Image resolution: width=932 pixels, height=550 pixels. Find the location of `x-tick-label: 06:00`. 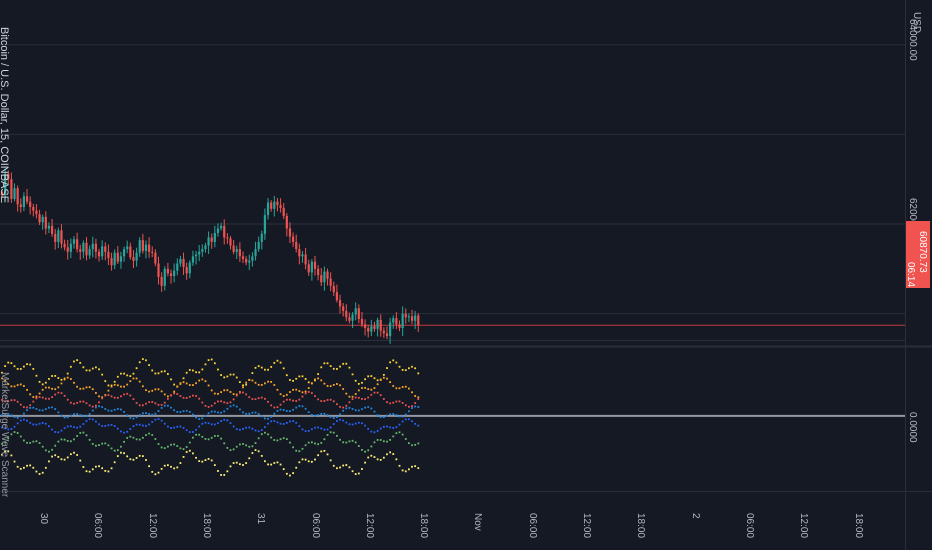

x-tick-label: 06:00 is located at coordinates (98, 526).